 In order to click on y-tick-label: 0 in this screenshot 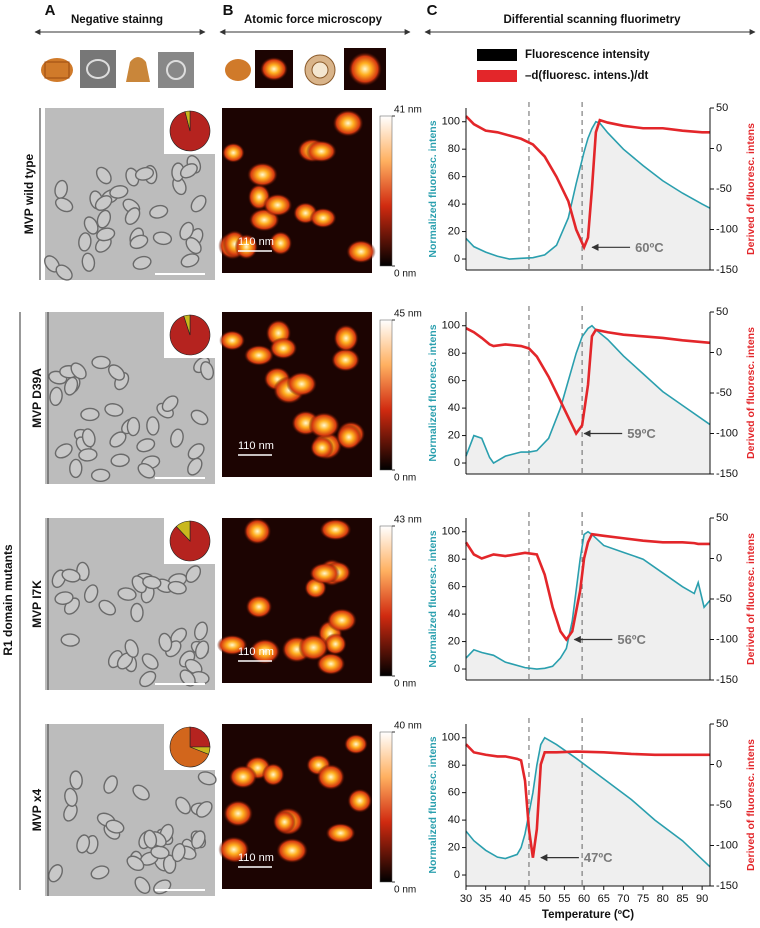, I will do `click(457, 259)`.